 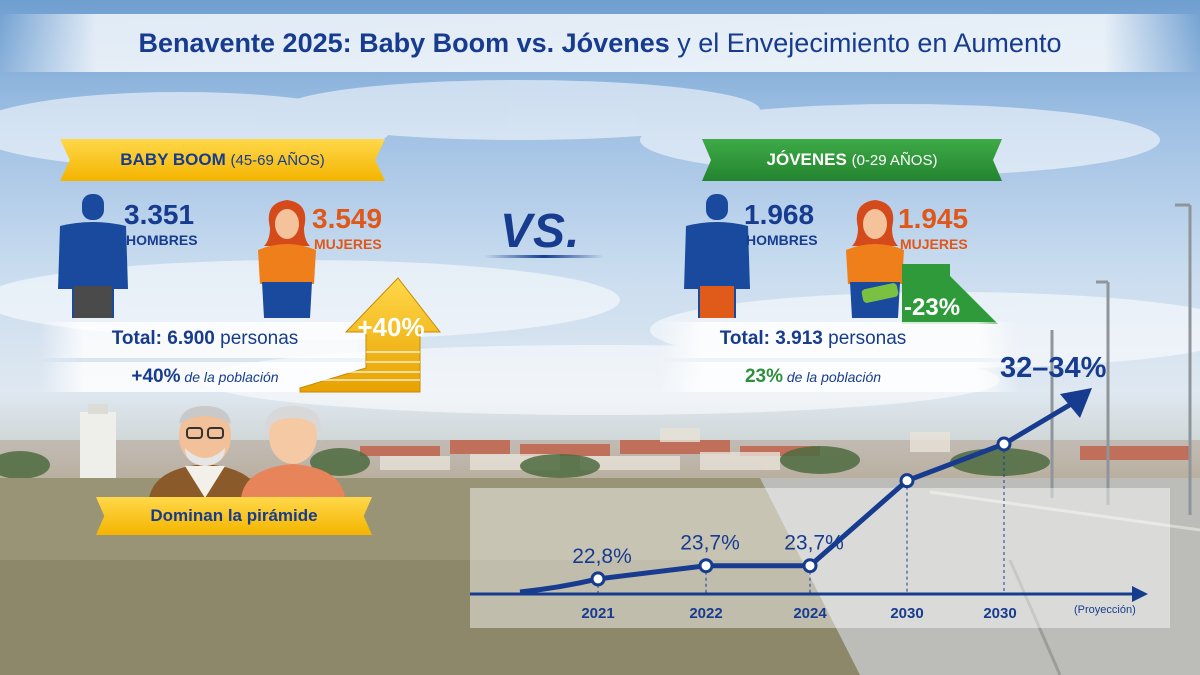 What do you see at coordinates (834, 377) in the screenshot?
I see `youth-pct-text: de la población` at bounding box center [834, 377].